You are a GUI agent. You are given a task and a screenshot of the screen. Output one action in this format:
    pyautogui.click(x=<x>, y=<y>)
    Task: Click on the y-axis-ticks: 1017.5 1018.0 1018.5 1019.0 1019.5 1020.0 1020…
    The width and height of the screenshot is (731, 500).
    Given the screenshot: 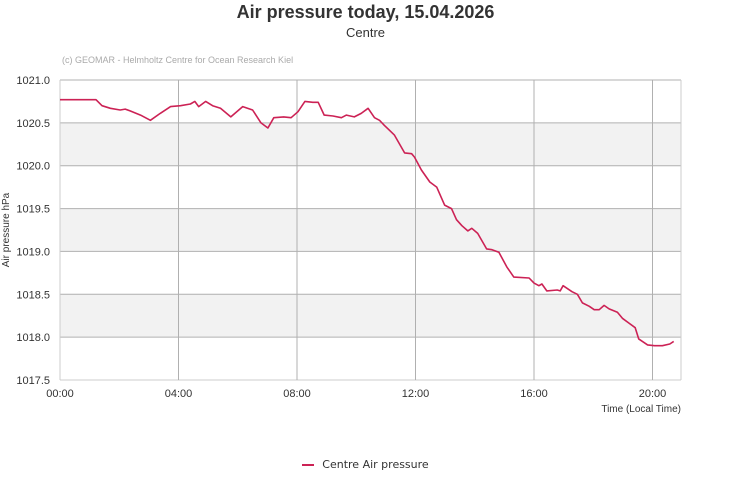 What is the action you would take?
    pyautogui.click(x=33, y=231)
    